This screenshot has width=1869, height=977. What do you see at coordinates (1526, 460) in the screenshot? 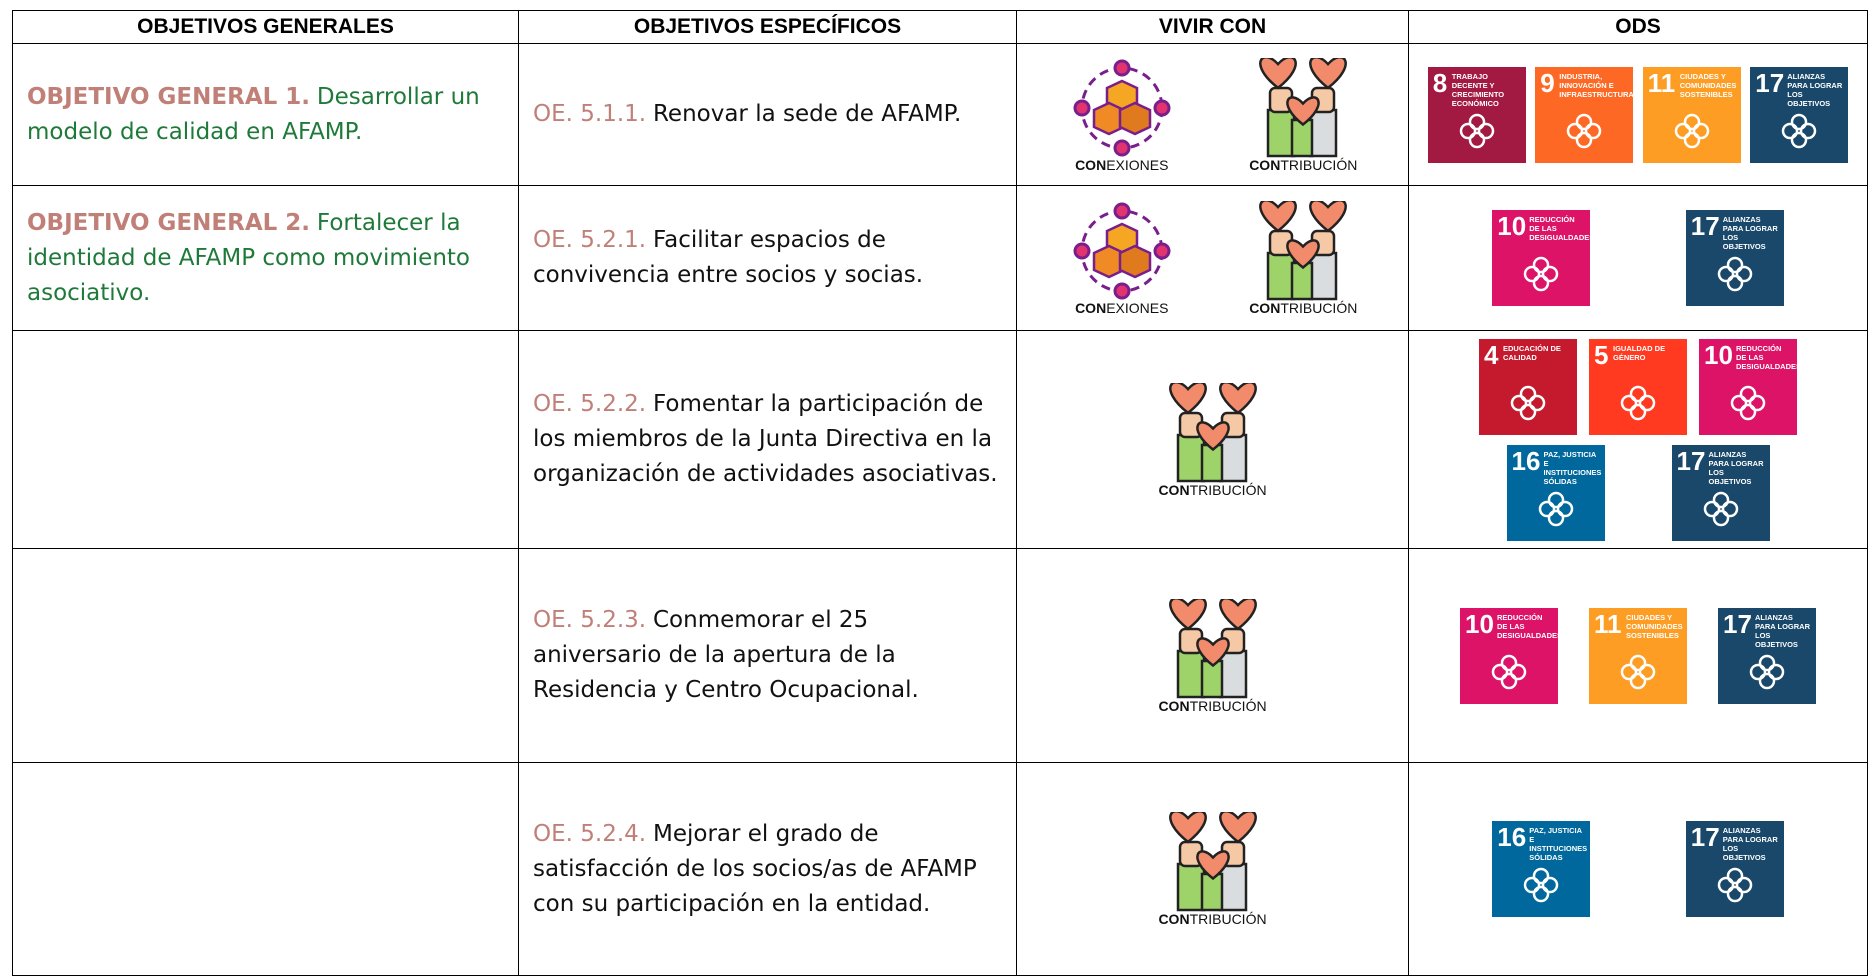
I see `sdg-number: 16` at bounding box center [1526, 460].